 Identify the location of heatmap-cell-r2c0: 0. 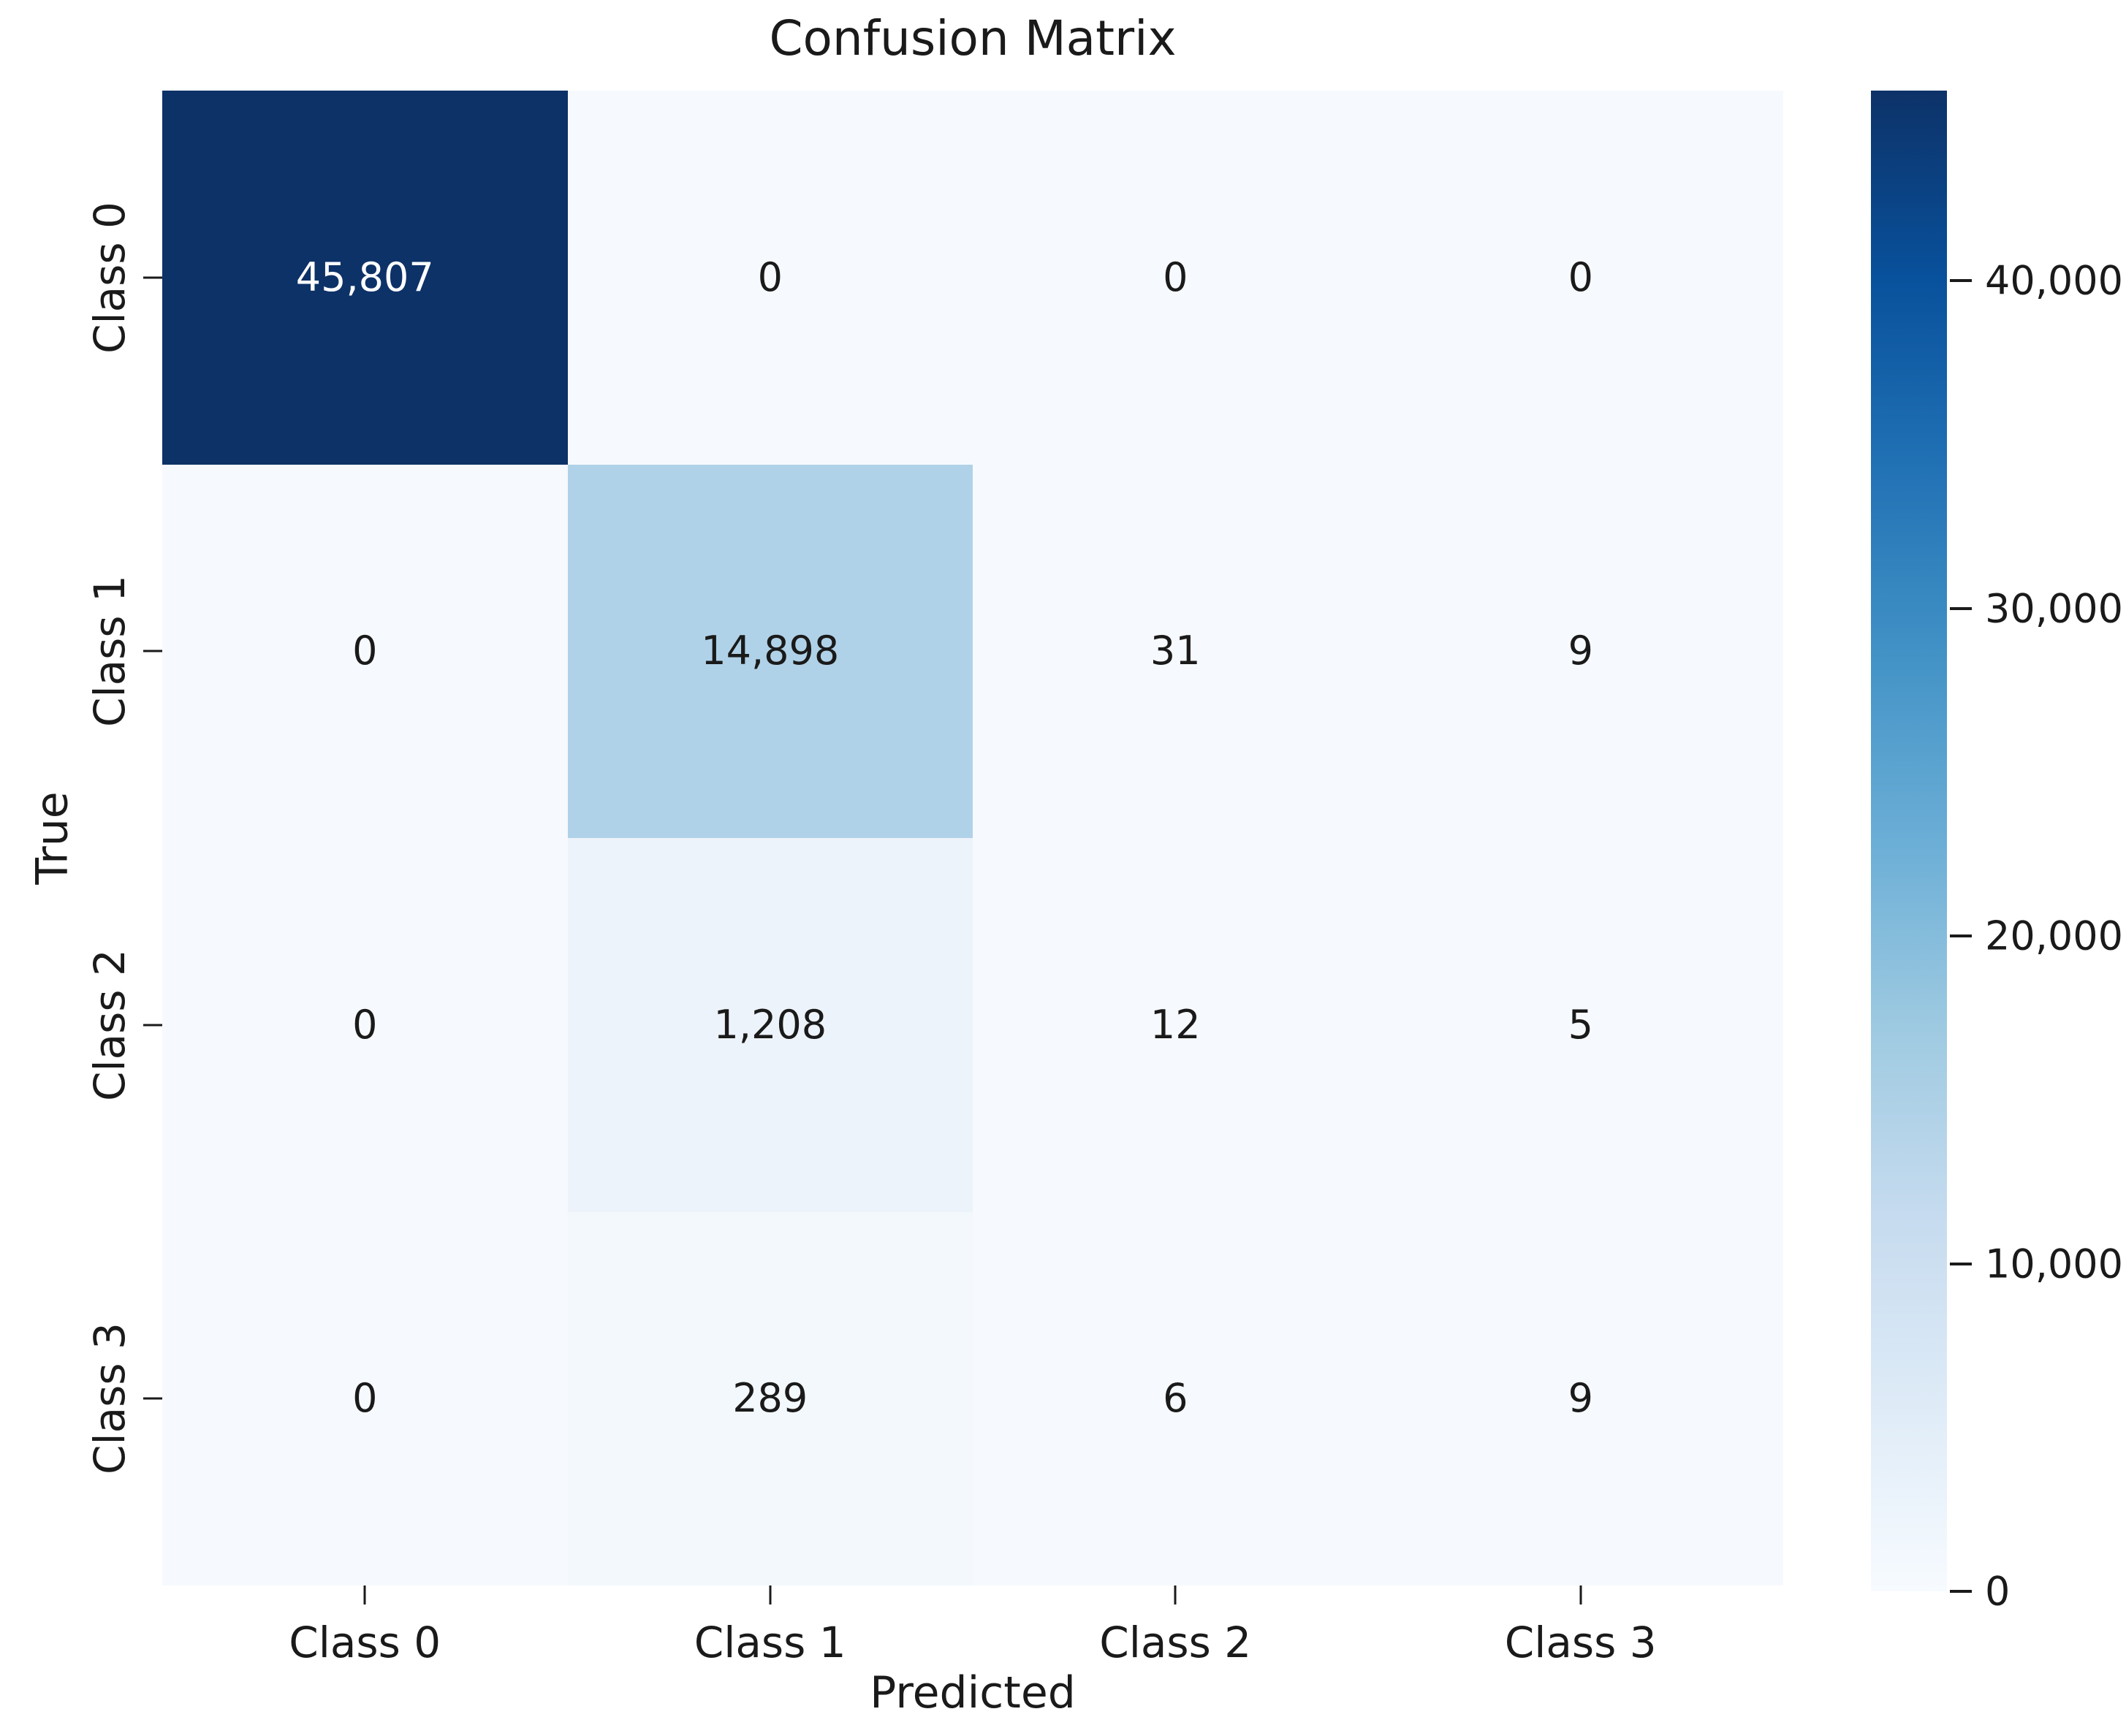
(365, 1025).